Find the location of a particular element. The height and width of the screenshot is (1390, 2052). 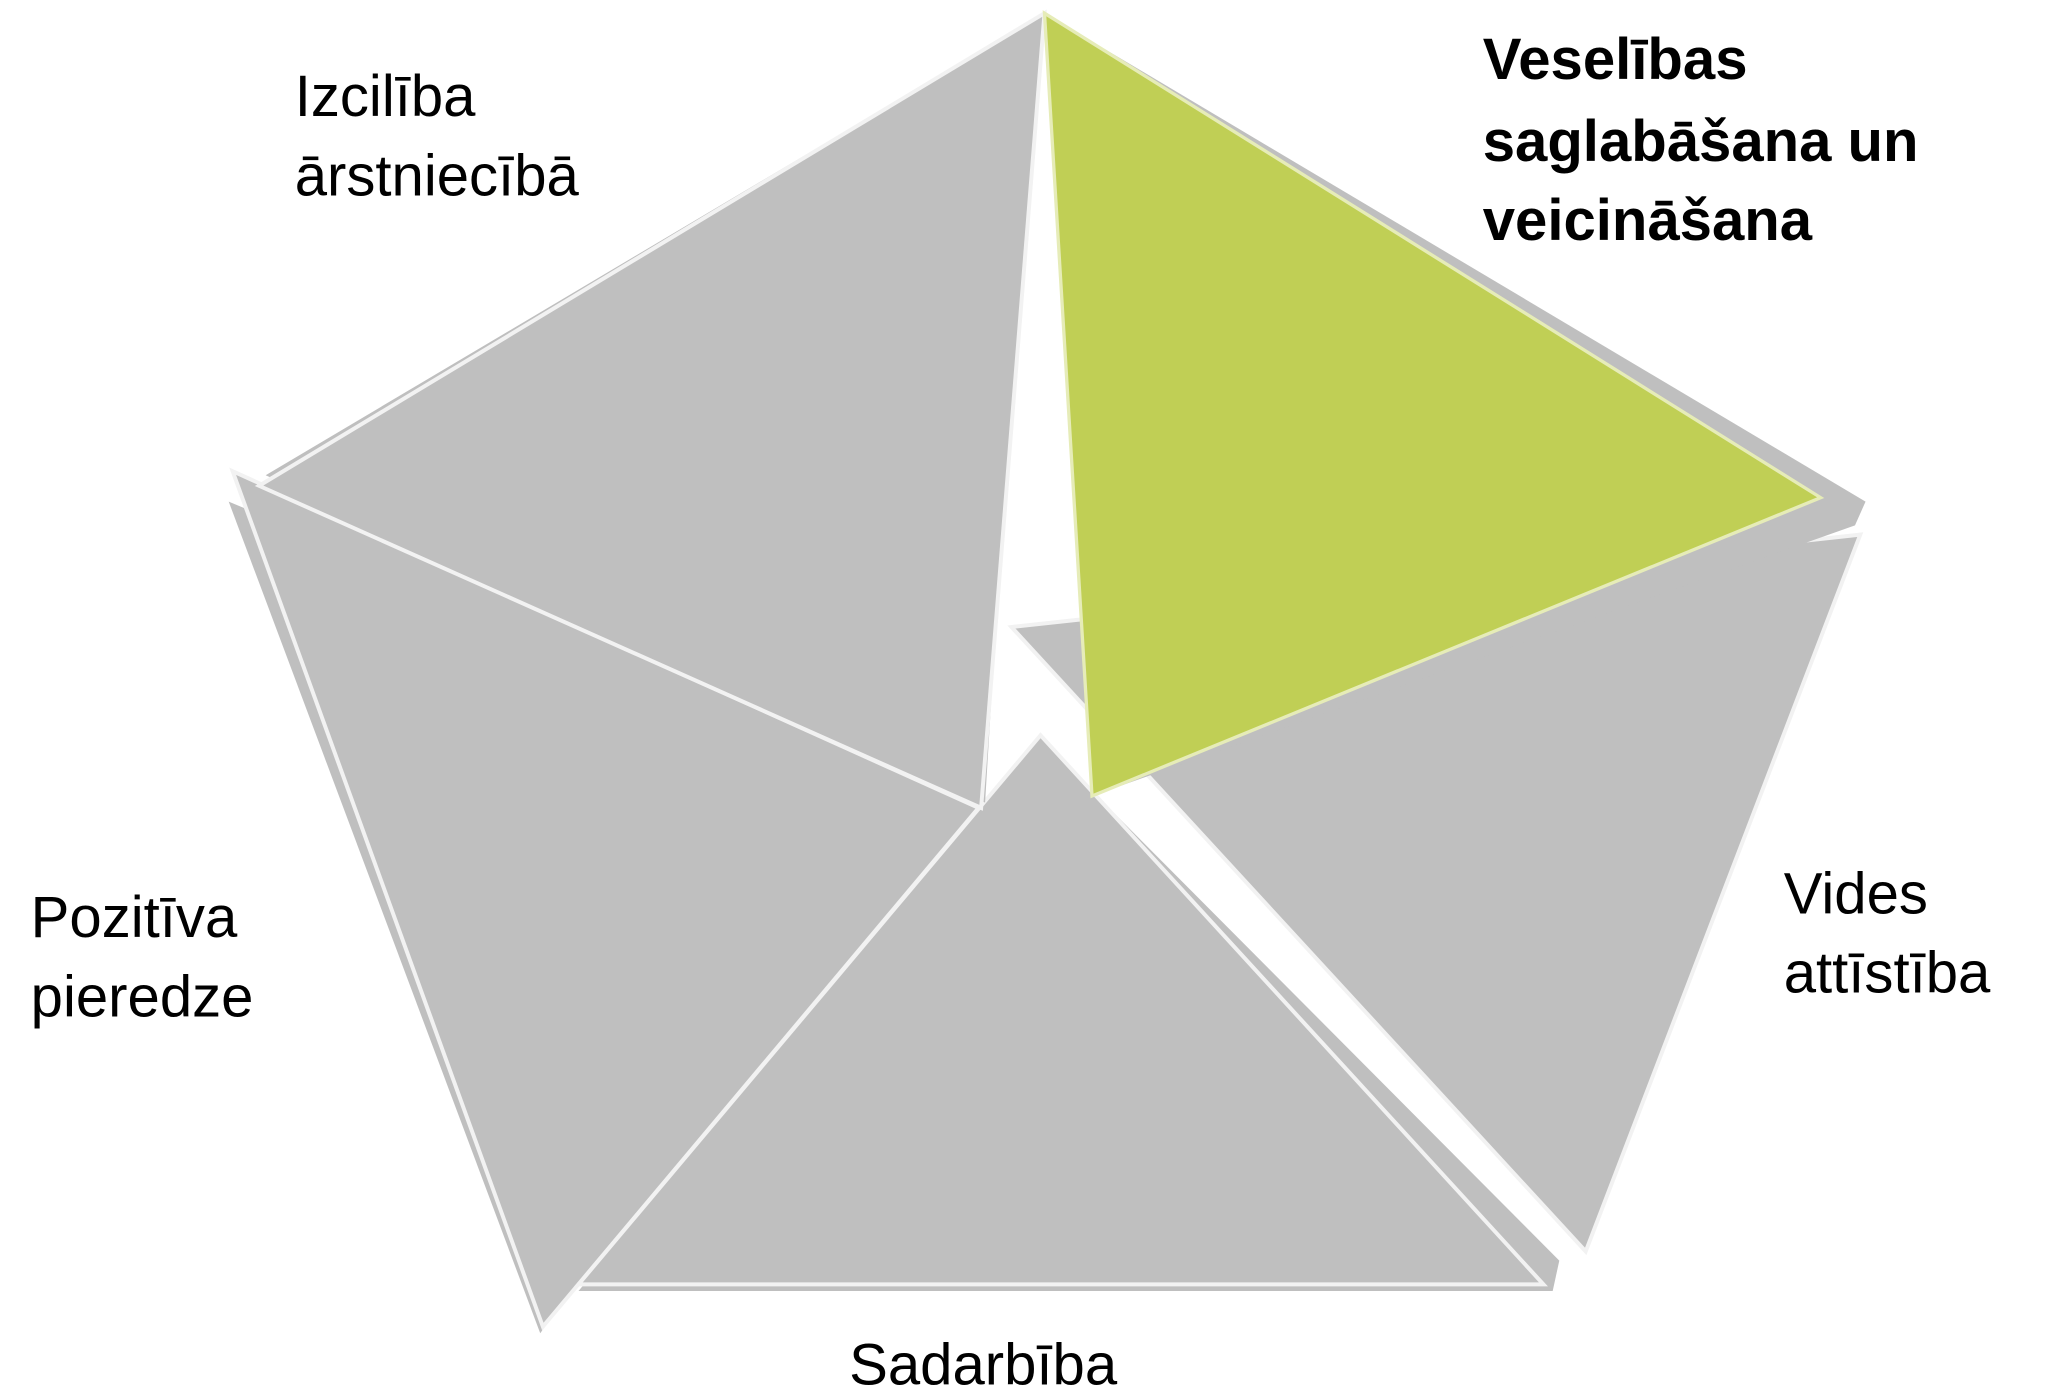

label-line: attīstība is located at coordinates (1887, 973).